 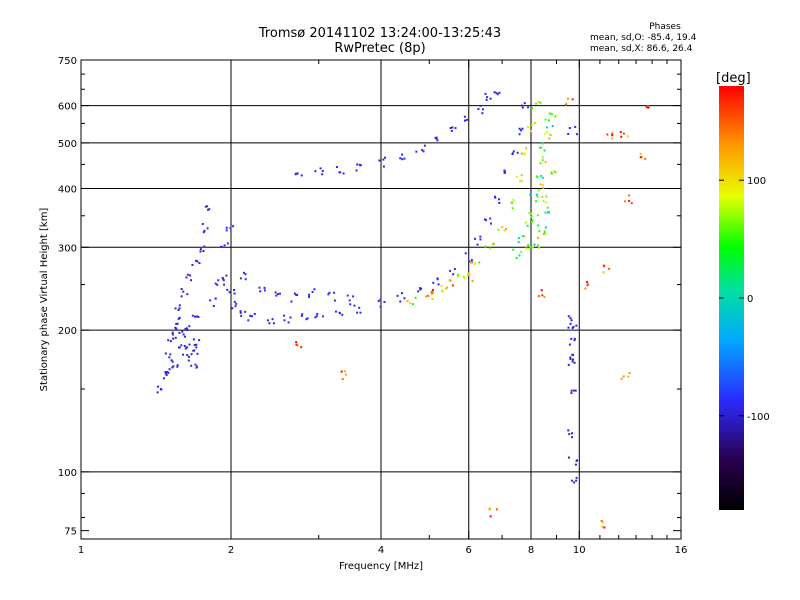 I want to click on title-line-2: RwPretec (8p), so click(x=380, y=48).